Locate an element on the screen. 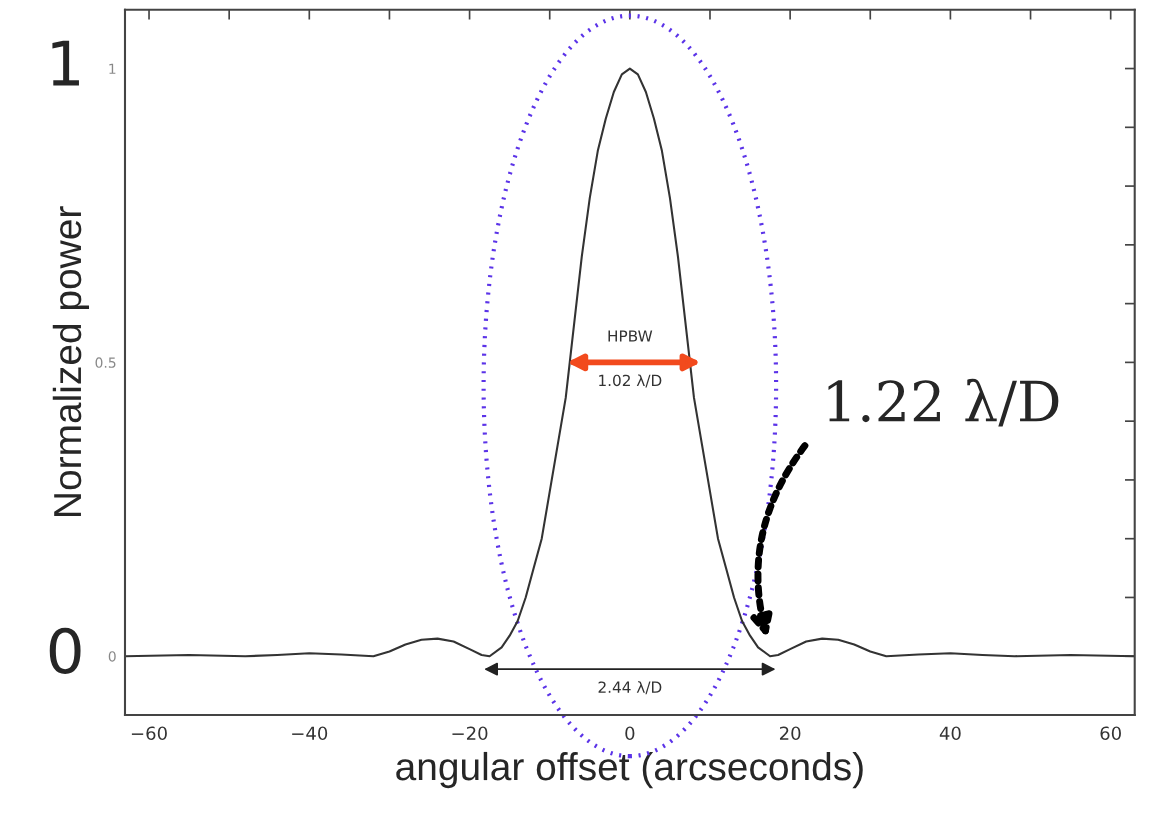  x-tick-label: −60 is located at coordinates (149, 733).